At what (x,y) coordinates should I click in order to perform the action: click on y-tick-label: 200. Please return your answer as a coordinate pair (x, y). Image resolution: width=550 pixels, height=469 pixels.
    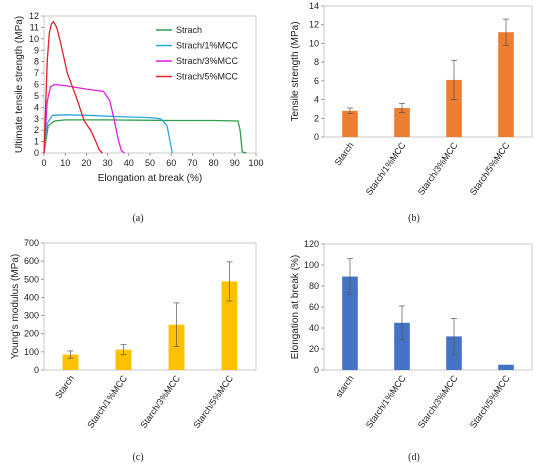
    Looking at the image, I should click on (31, 334).